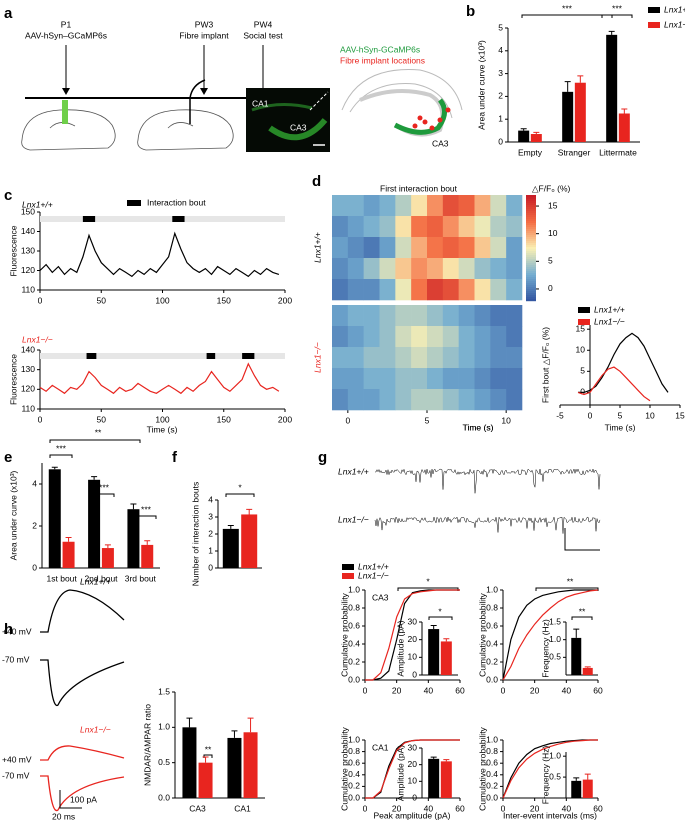  I want to click on significance: **, so click(98, 432).